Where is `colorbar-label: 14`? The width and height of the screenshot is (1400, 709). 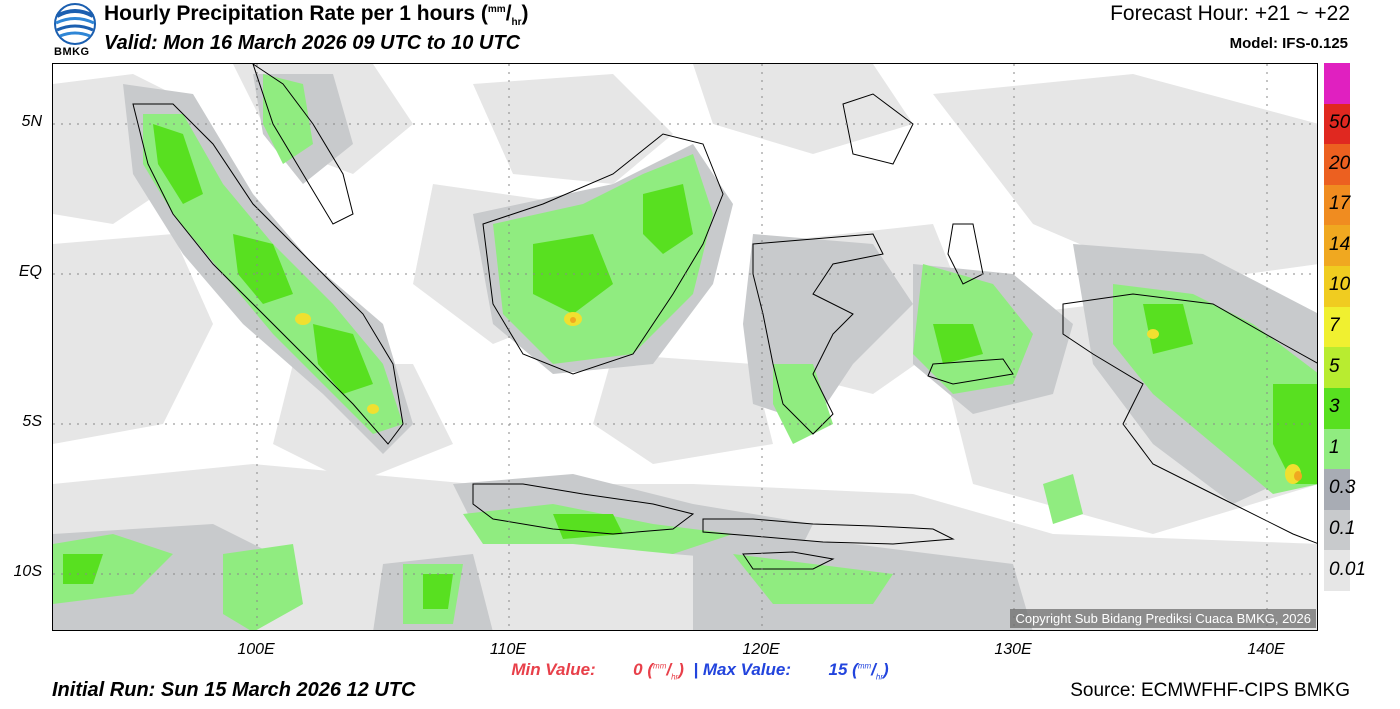
colorbar-label: 14 is located at coordinates (1340, 244).